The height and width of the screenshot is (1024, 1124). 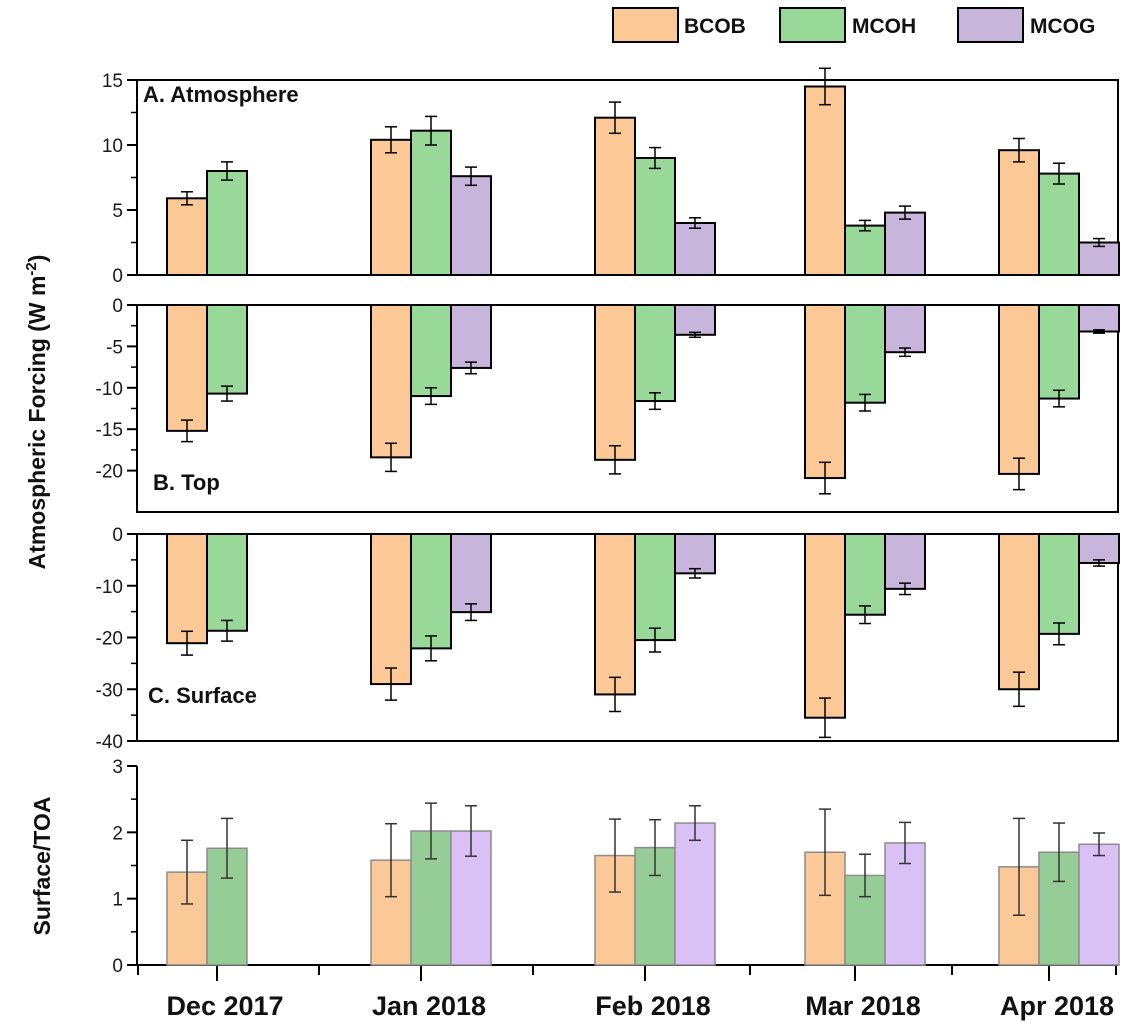 What do you see at coordinates (117, 767) in the screenshot?
I see `y-tick-label: 3` at bounding box center [117, 767].